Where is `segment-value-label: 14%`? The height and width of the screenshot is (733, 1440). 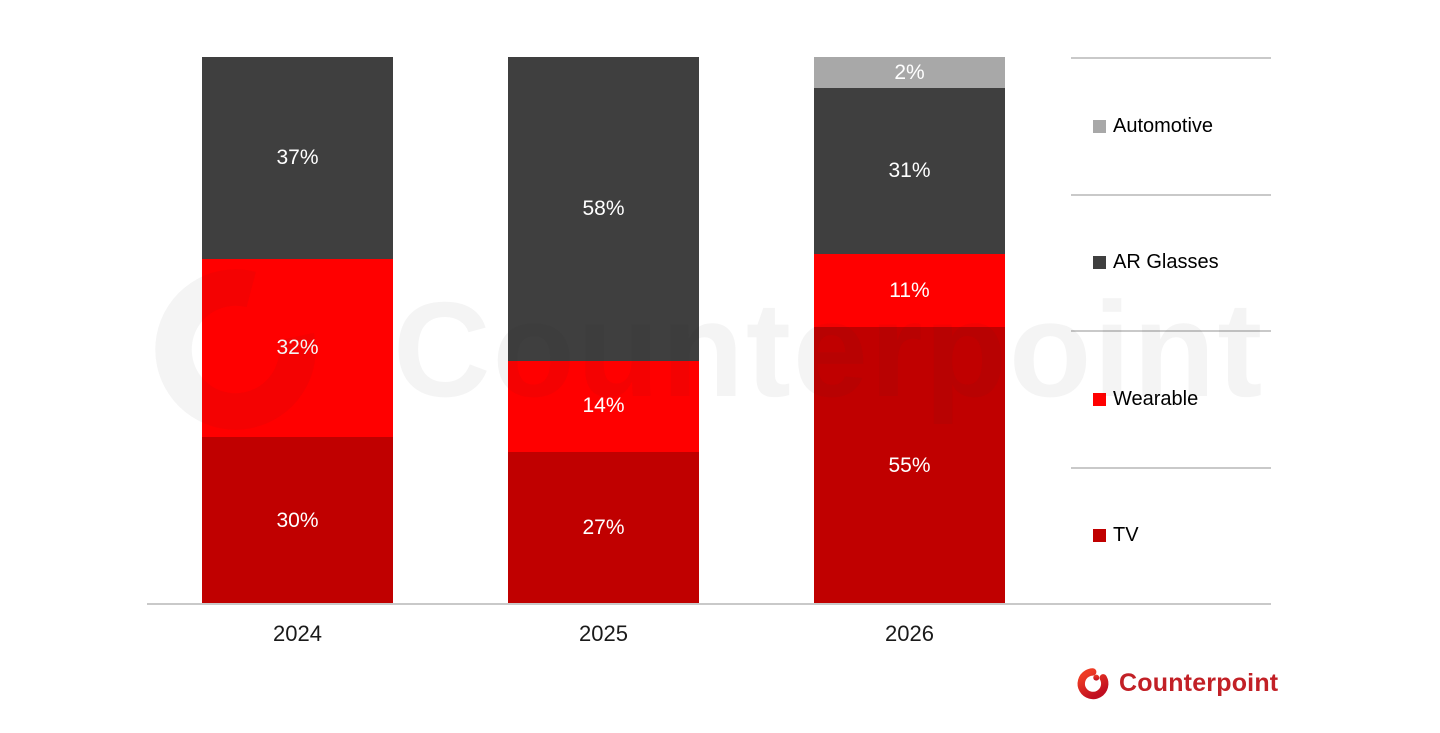 segment-value-label: 14% is located at coordinates (603, 406).